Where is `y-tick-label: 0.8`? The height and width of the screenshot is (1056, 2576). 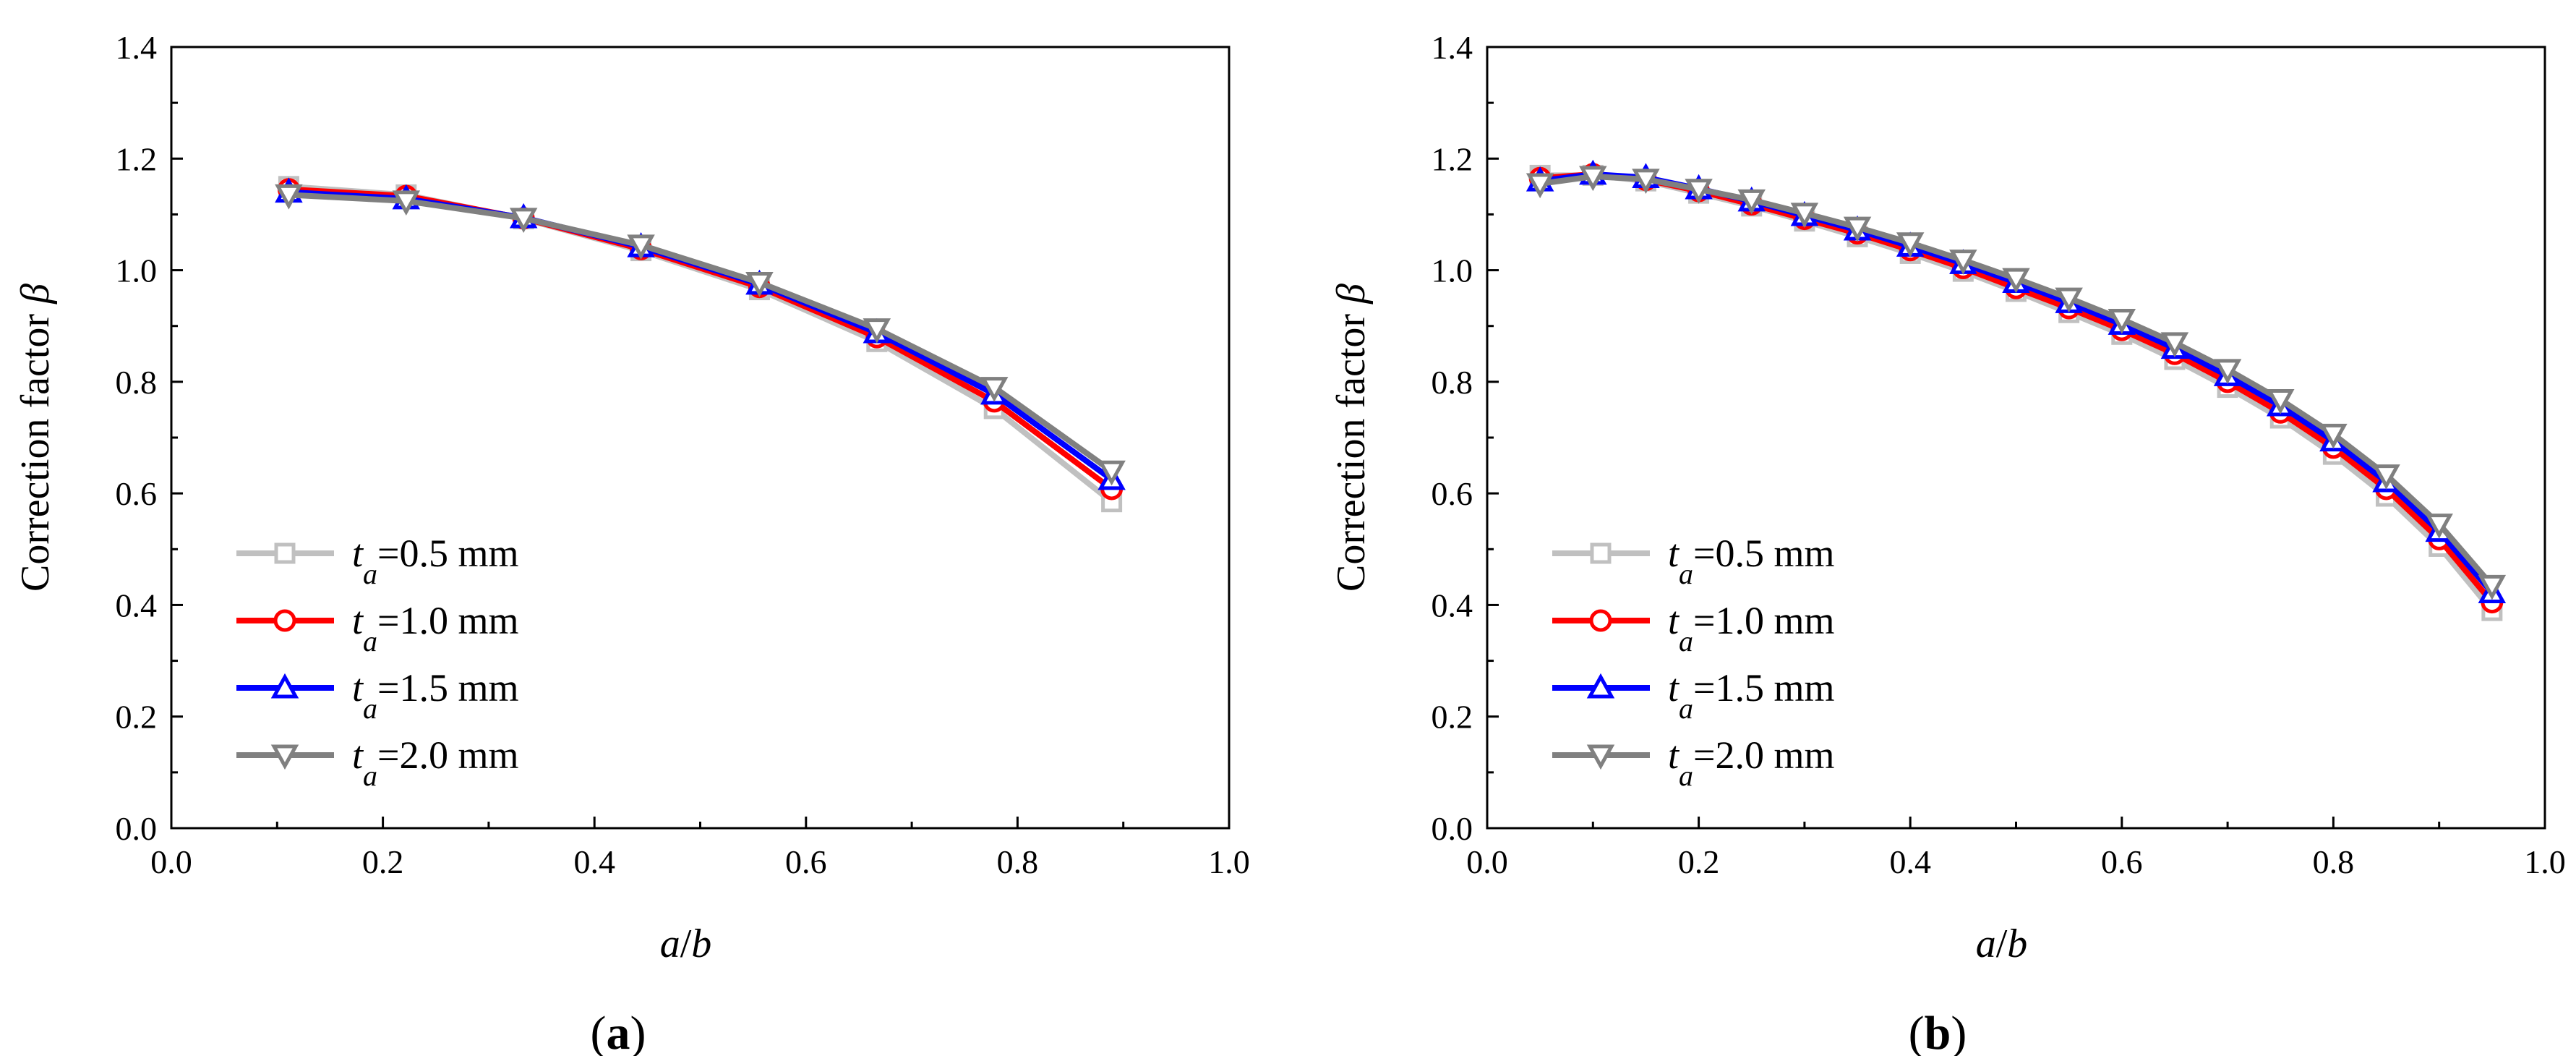
y-tick-label: 0.8 is located at coordinates (1452, 382).